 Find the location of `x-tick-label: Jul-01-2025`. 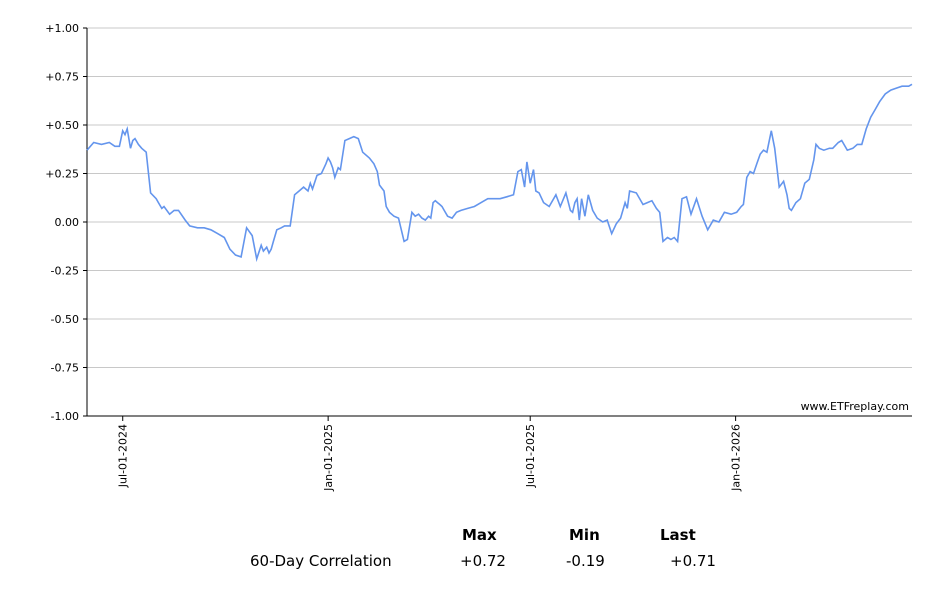

x-tick-label: Jul-01-2025 is located at coordinates (530, 456).